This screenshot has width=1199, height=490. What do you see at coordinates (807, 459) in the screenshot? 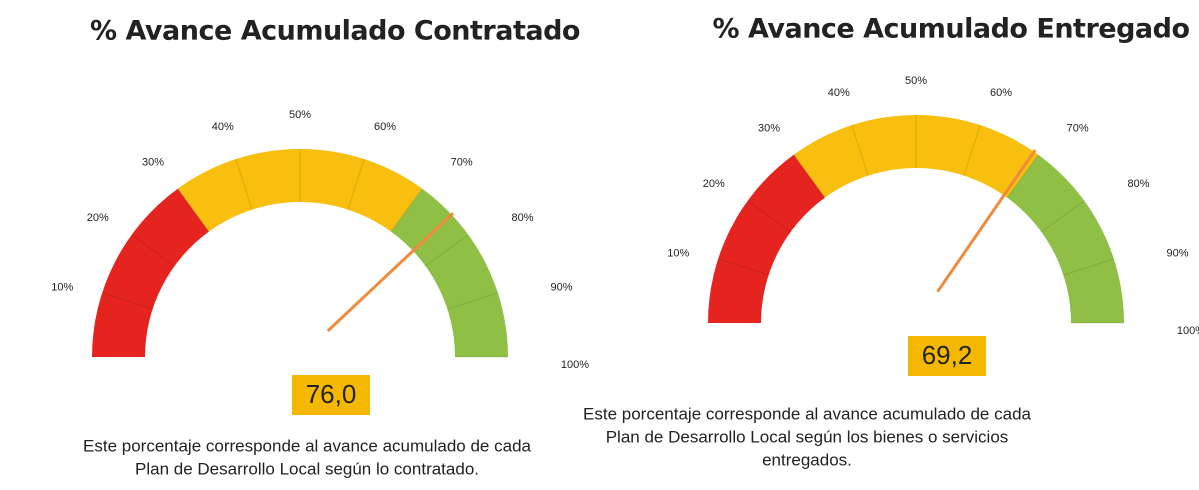
I see `caption: entregados.` at bounding box center [807, 459].